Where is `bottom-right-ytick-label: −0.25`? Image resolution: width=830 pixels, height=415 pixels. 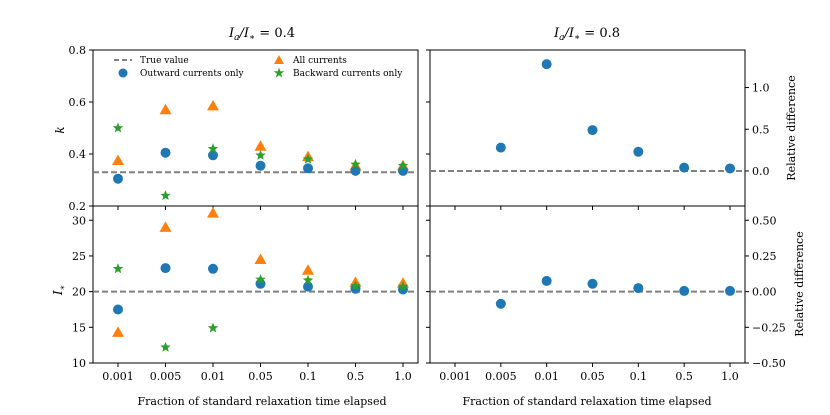
bottom-right-ytick-label: −0.25 is located at coordinates (769, 327).